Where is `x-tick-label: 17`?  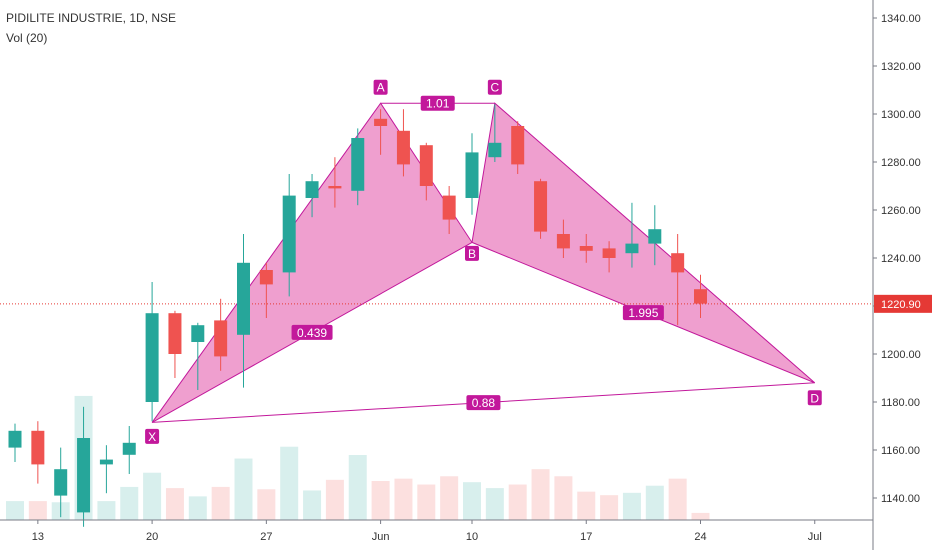
x-tick-label: 17 is located at coordinates (586, 537).